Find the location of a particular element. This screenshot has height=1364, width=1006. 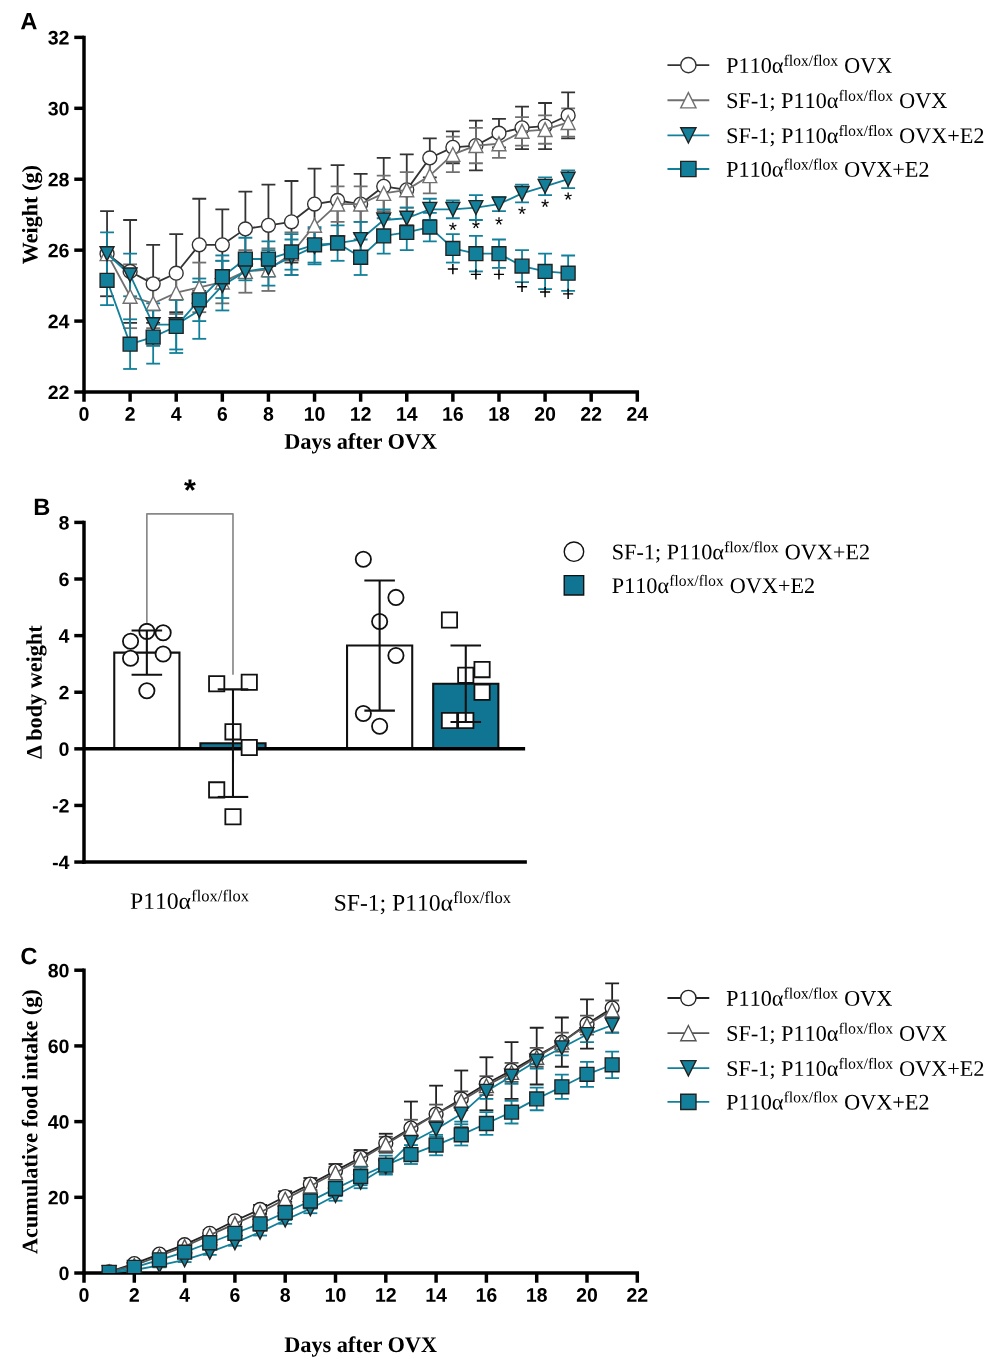

text: B is located at coordinates (42, 506).